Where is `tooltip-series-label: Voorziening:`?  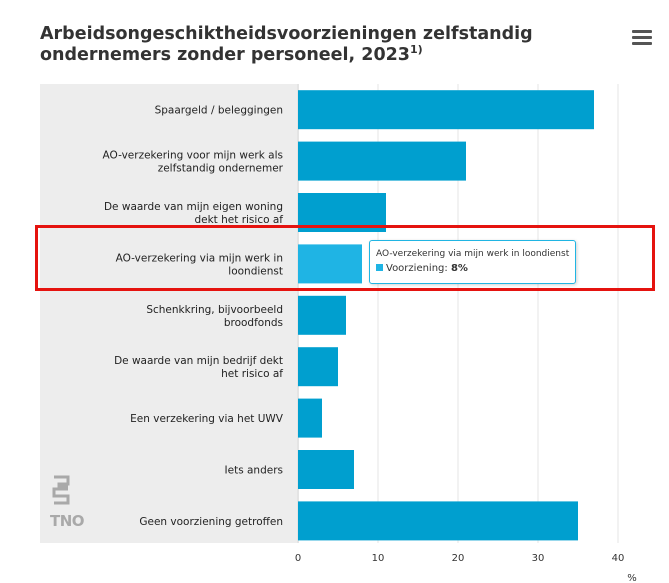
tooltip-series-label: Voorziening: is located at coordinates (417, 268).